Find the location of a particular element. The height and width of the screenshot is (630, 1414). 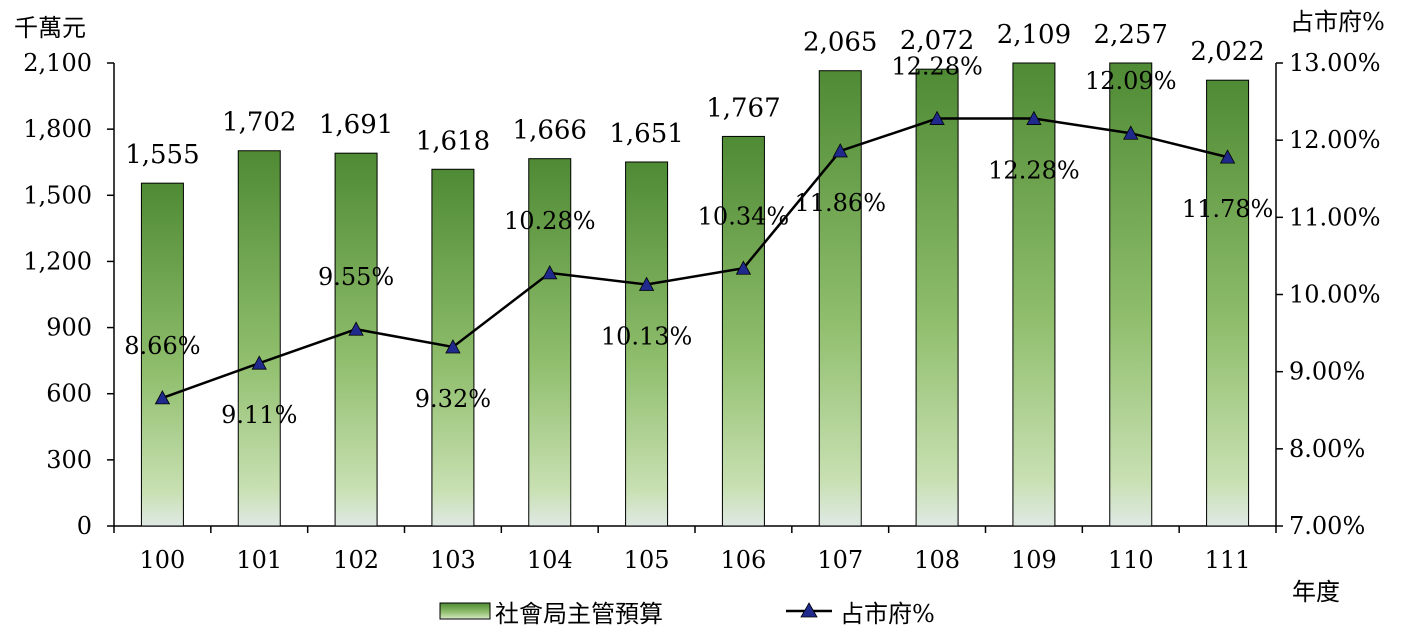

x-tick-label: 102 is located at coordinates (356, 560).